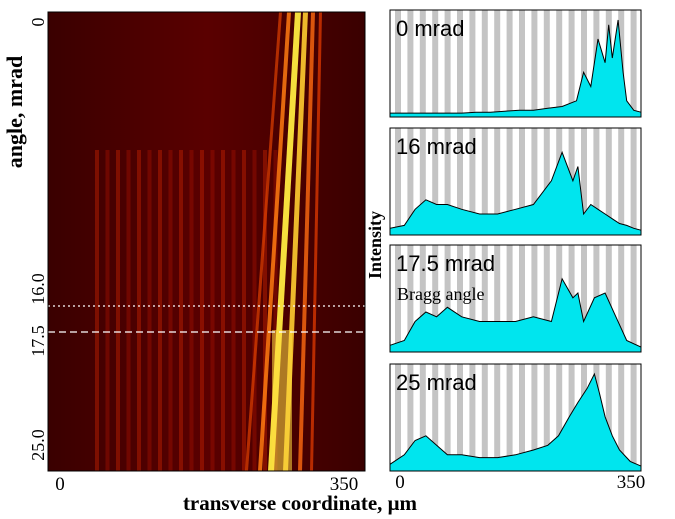 The height and width of the screenshot is (519, 675). What do you see at coordinates (14, 112) in the screenshot?
I see `y-axis-label: angle, mrad` at bounding box center [14, 112].